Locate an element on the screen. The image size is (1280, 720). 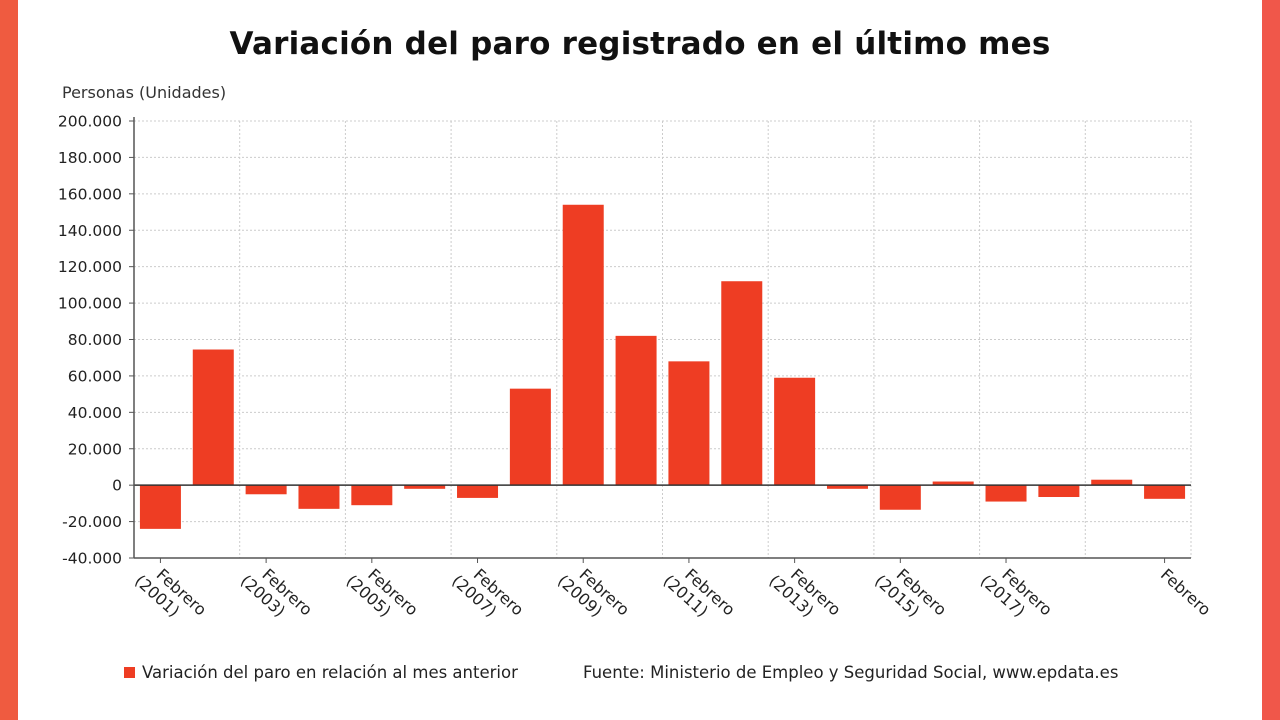
x-tick-label: Febrero(2013) is located at coordinates (804, 595).